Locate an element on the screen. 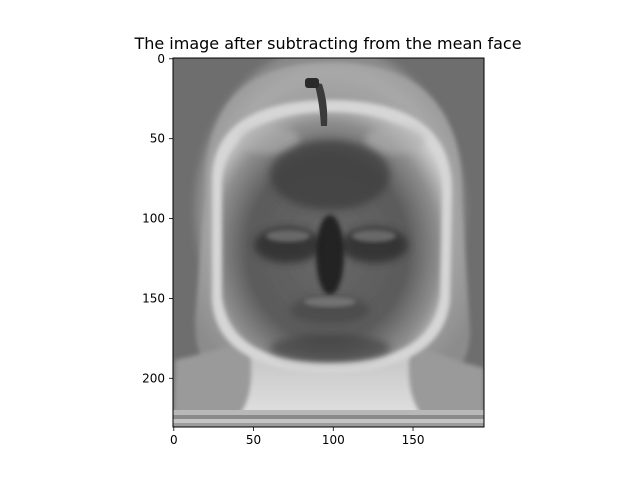  y-tick-label: 200 is located at coordinates (153, 378).